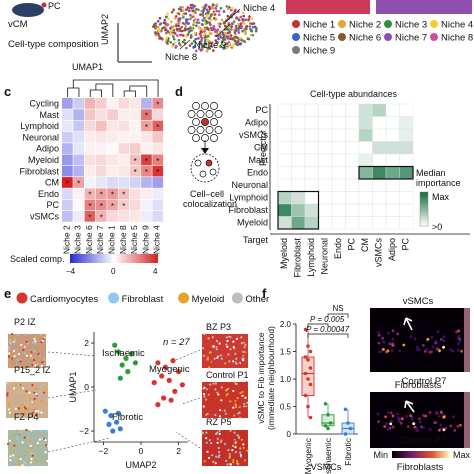  I want to click on control-label-1: Control P7, so click(424, 381).